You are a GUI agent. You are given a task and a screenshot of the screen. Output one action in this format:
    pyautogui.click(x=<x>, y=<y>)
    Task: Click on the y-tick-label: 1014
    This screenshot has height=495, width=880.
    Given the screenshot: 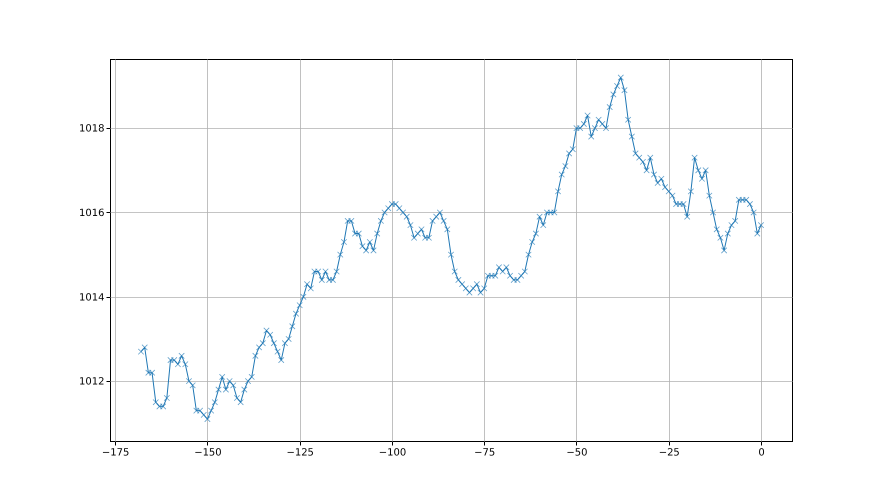 What is the action you would take?
    pyautogui.click(x=91, y=298)
    